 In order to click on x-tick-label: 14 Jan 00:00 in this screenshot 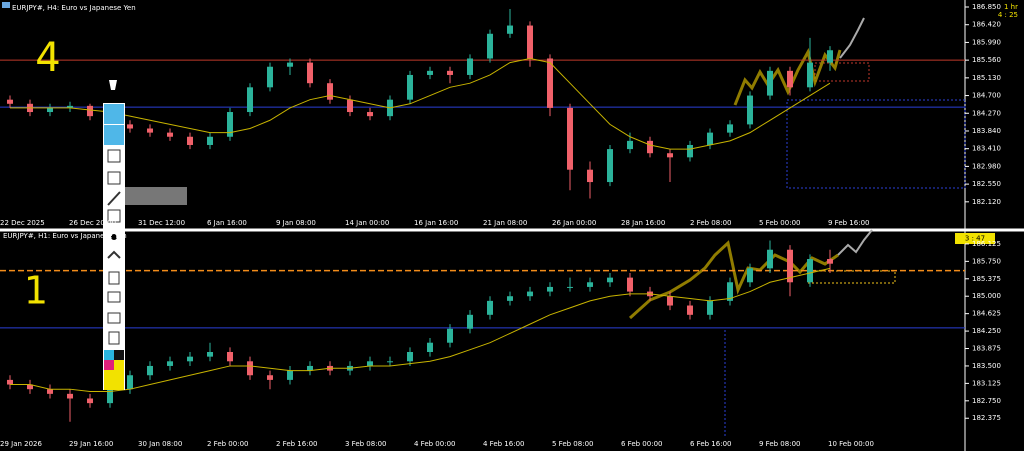, I will do `click(367, 223)`.